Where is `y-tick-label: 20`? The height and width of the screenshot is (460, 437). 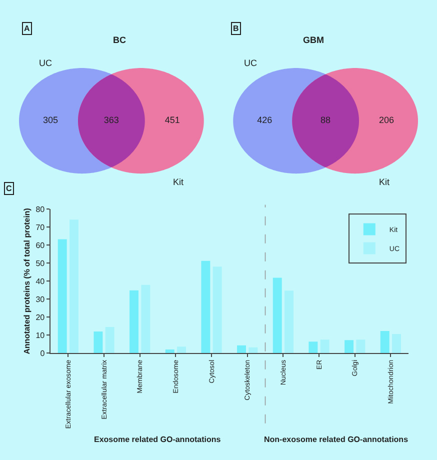 y-tick-label: 20 is located at coordinates (41, 317).